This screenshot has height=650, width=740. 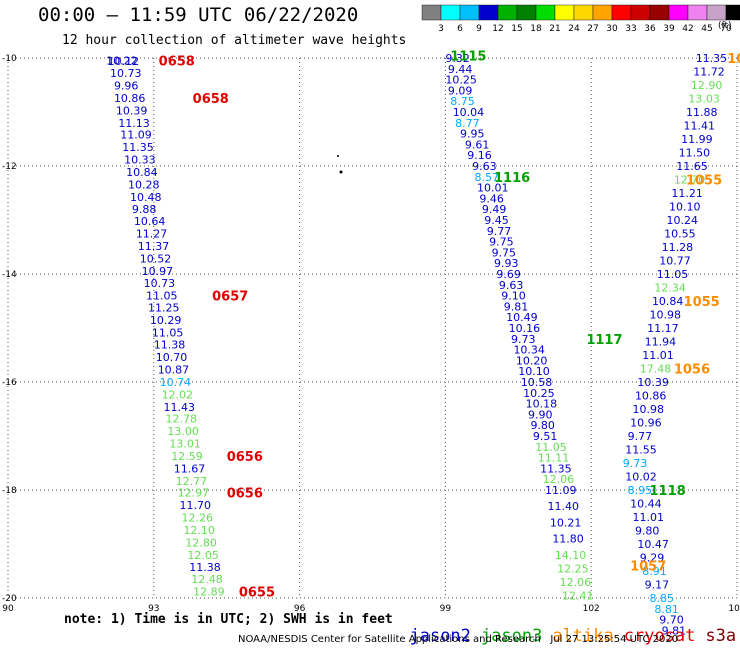 What do you see at coordinates (512, 178) in the screenshot?
I see `time-label: 1116` at bounding box center [512, 178].